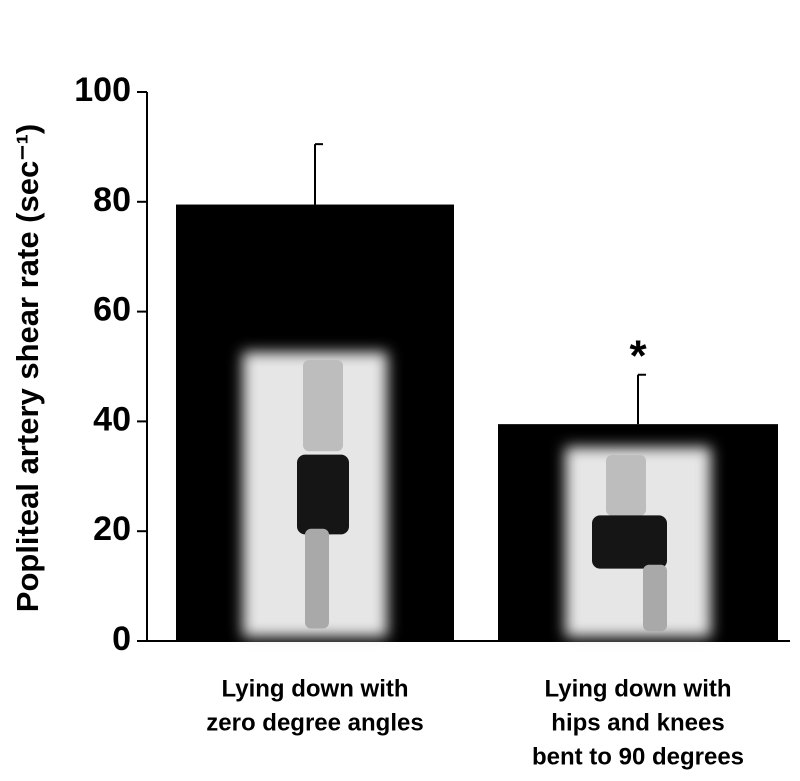 This screenshot has height=781, width=800. Describe the element at coordinates (638, 756) in the screenshot. I see `x-tick-label: bent to 90 degrees` at that location.